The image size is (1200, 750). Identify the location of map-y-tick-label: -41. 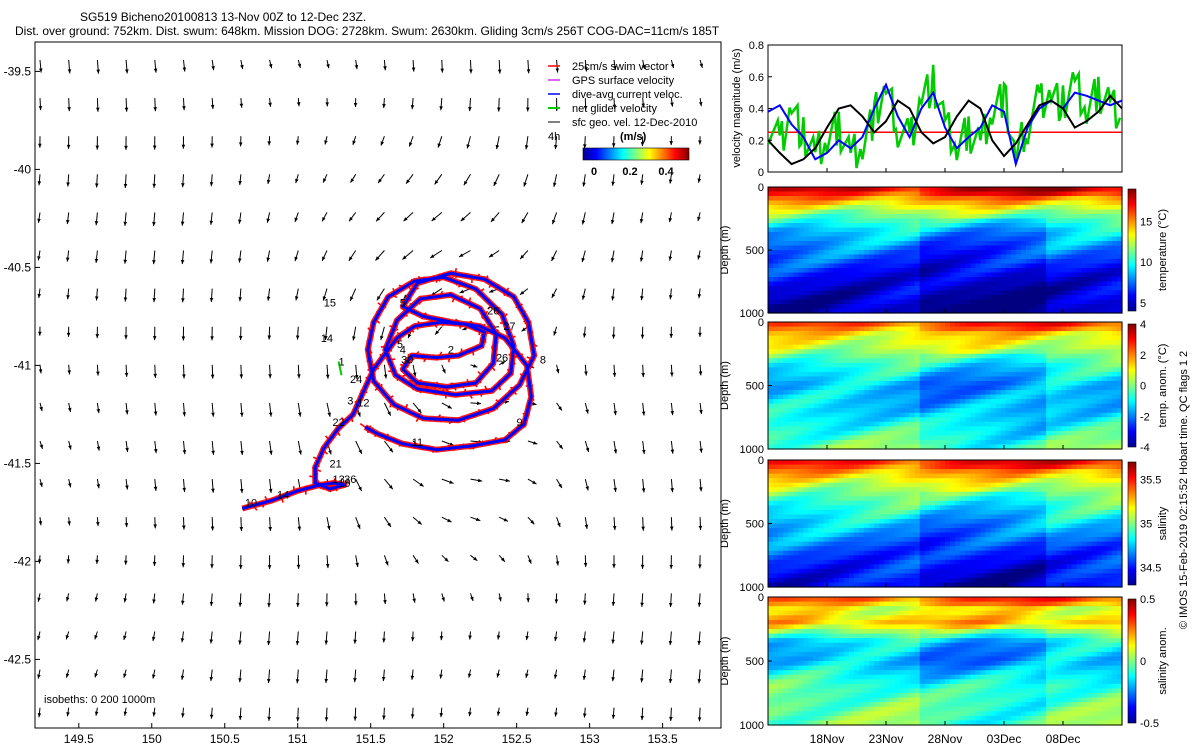
(23, 365).